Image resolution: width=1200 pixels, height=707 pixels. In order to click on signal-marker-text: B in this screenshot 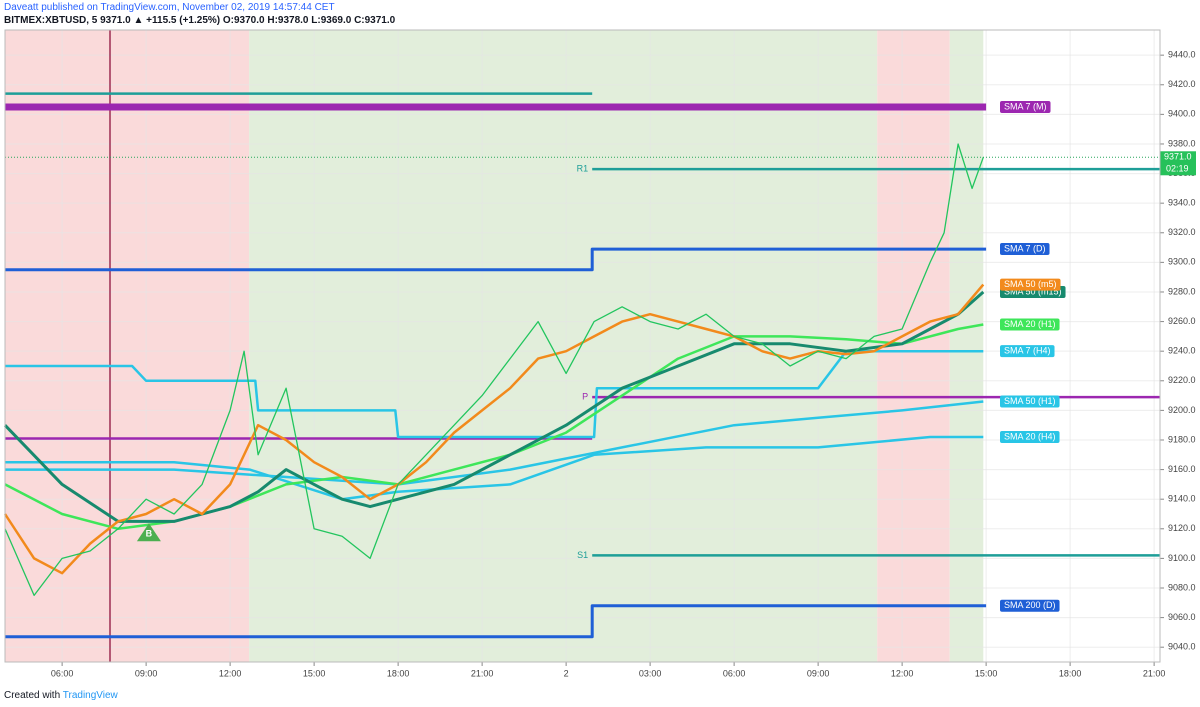, I will do `click(149, 534)`.